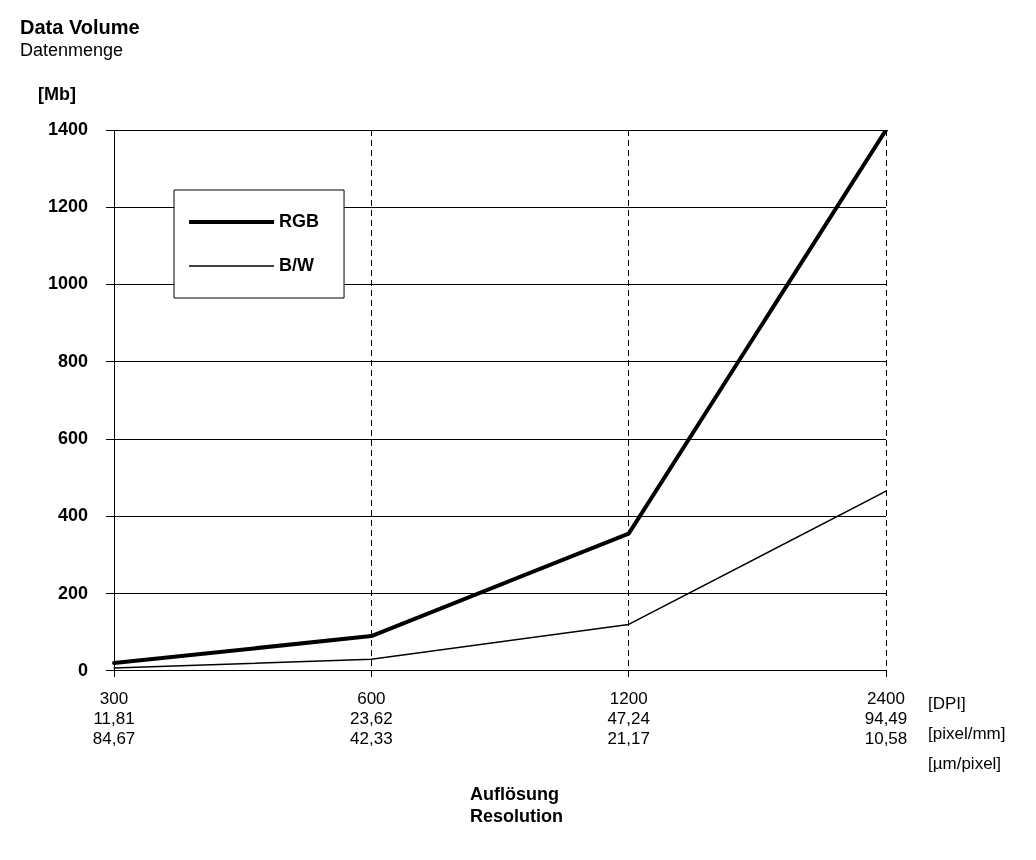 This screenshot has width=1036, height=860. I want to click on text: [µm/pixel], so click(965, 764).